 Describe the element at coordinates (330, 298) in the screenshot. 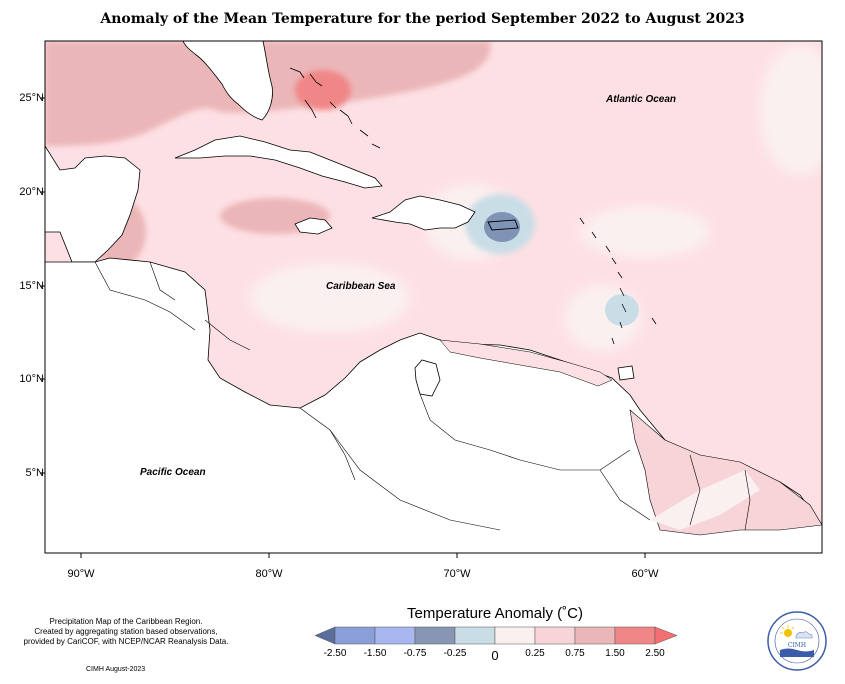

I see `anomaly-zone-caribbean-neutral` at that location.